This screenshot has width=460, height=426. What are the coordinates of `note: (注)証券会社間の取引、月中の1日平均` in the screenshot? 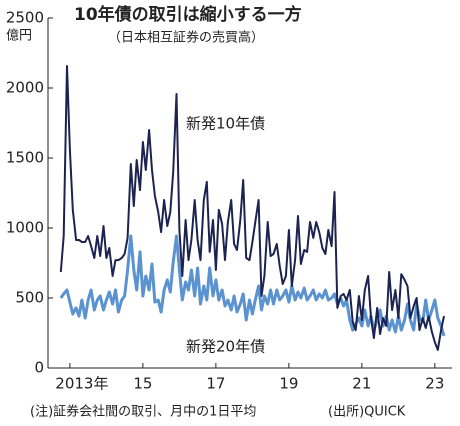 It's located at (143, 412).